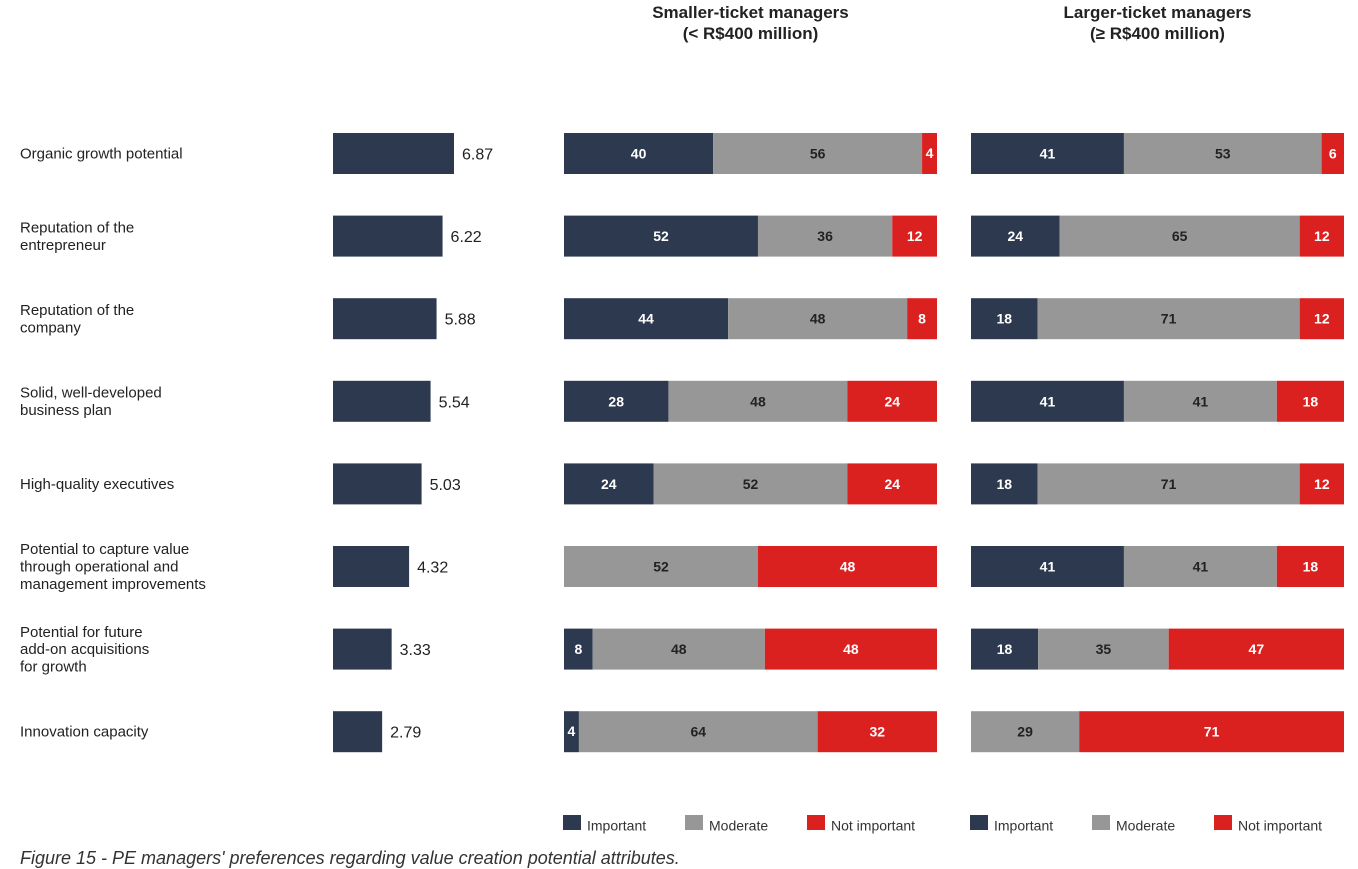  I want to click on segment-value-label: 4, so click(572, 731).